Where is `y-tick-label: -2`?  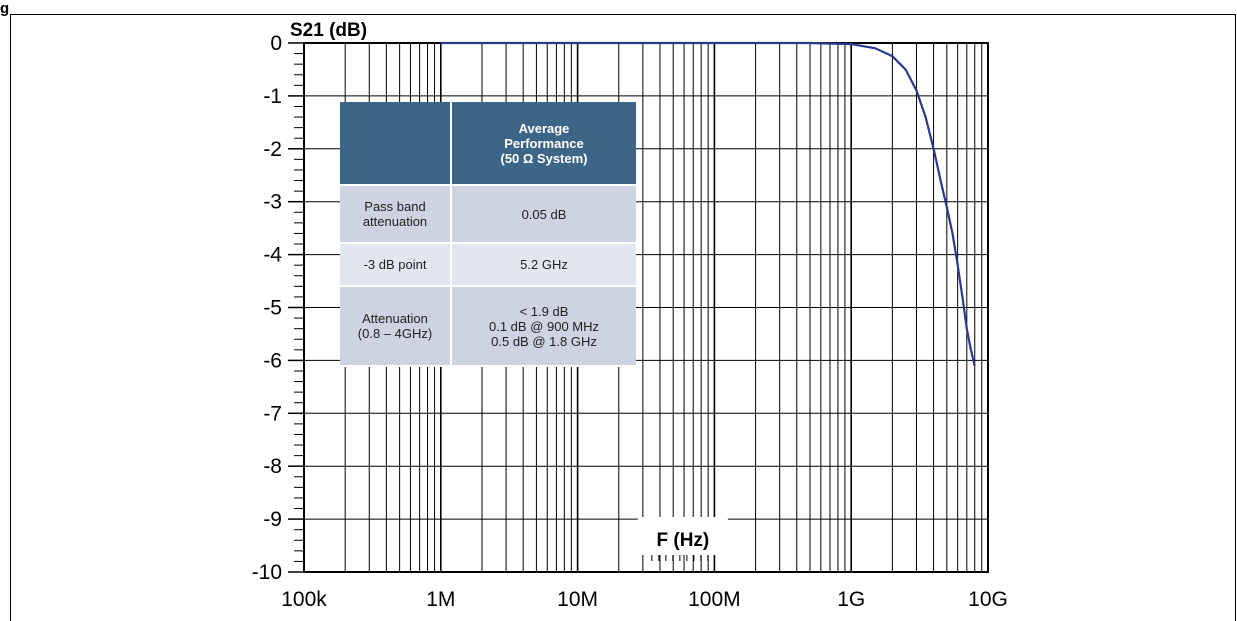 y-tick-label: -2 is located at coordinates (272, 149).